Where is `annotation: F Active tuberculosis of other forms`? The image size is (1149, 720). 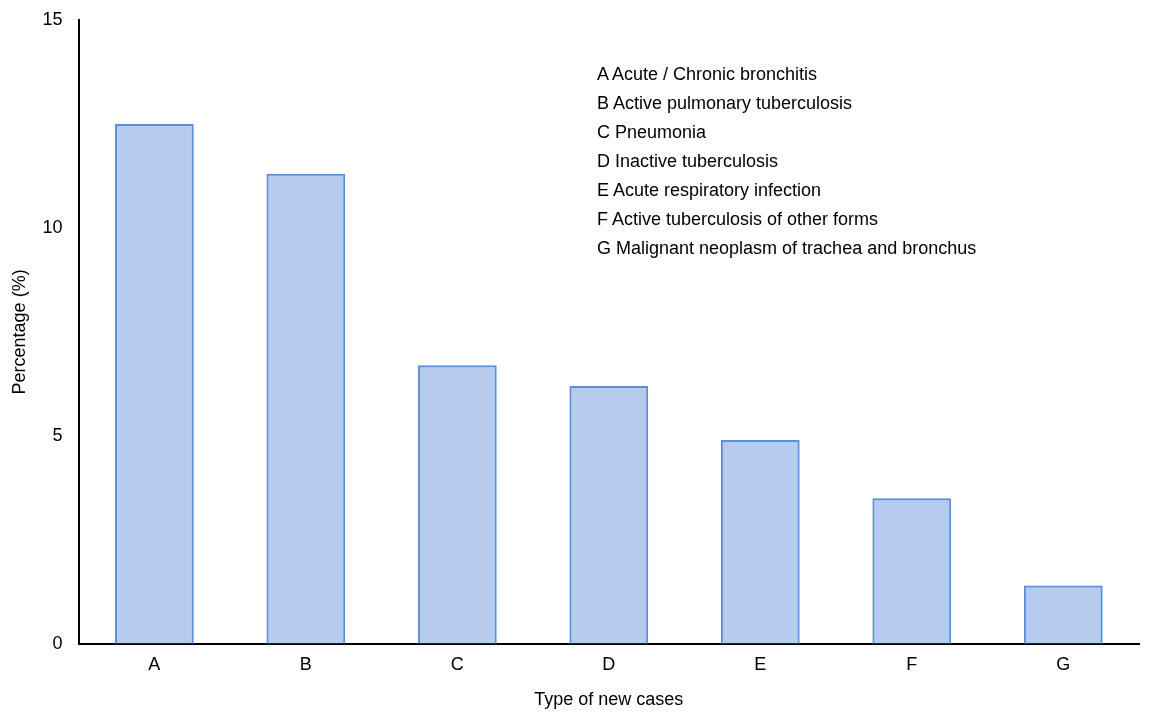 annotation: F Active tuberculosis of other forms is located at coordinates (738, 219).